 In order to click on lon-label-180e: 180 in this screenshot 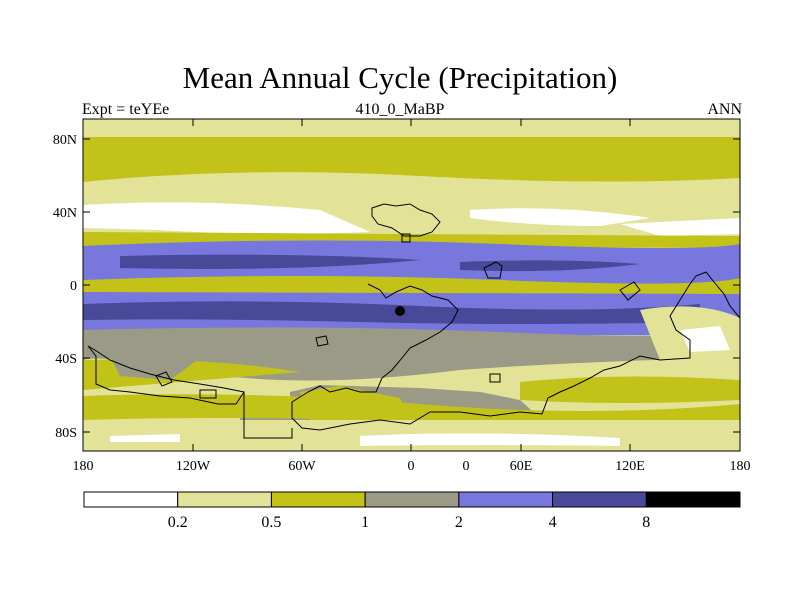, I will do `click(740, 466)`.